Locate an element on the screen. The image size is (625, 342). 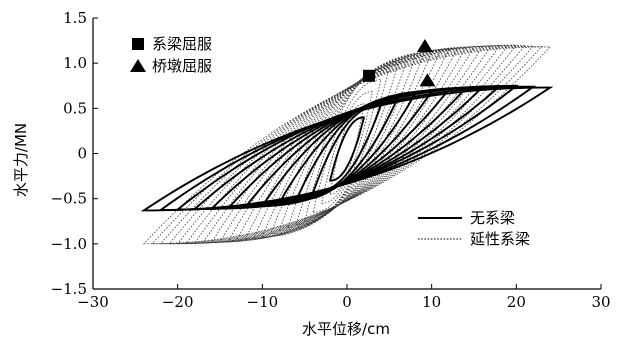
no-tie-beam-loop is located at coordinates (347, 149).